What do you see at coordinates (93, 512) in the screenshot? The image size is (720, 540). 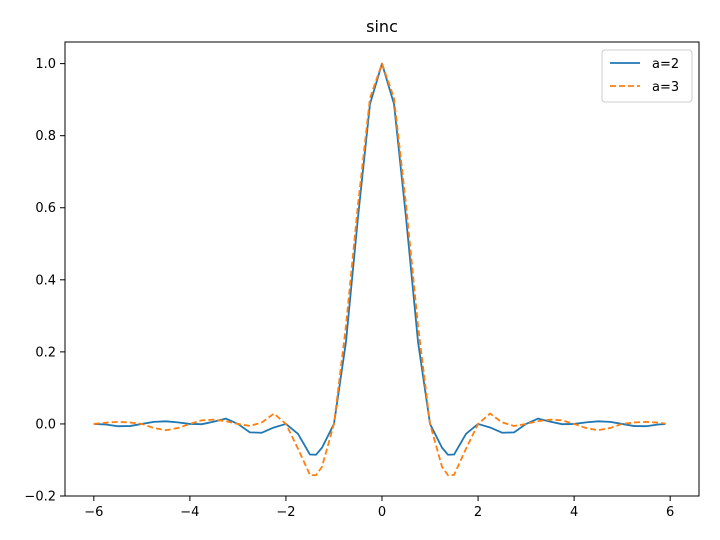 I see `x-tick-label: −6` at bounding box center [93, 512].